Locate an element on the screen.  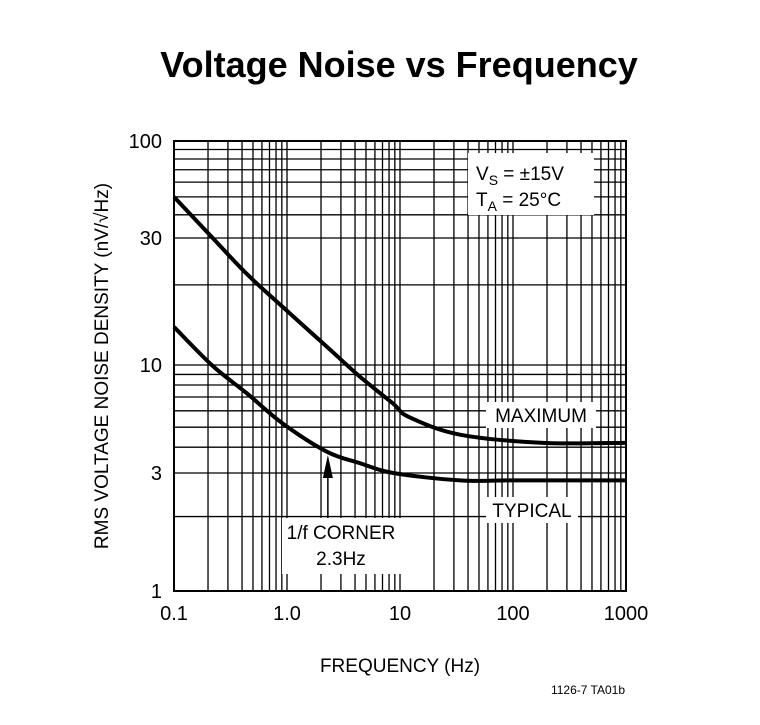
figure-footer: 1126-7 TA01b is located at coordinates (588, 690).